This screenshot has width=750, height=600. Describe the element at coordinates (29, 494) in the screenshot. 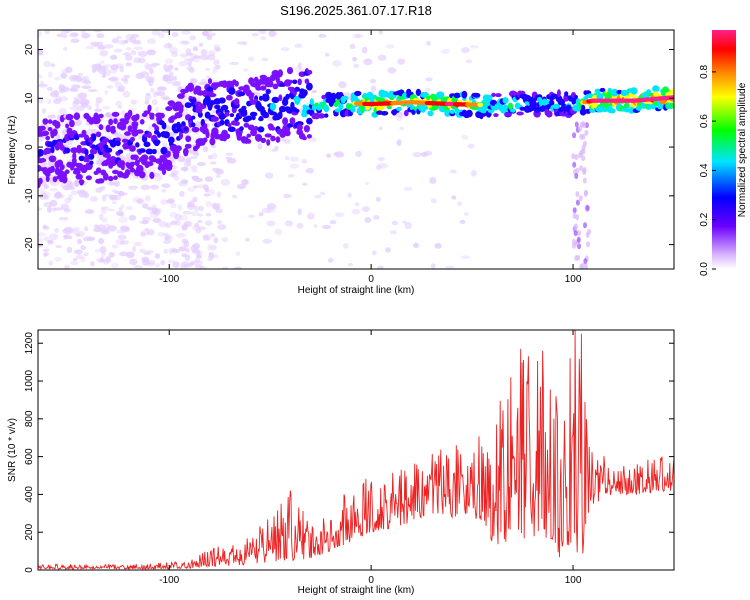

I see `y-tick-label: 400` at that location.